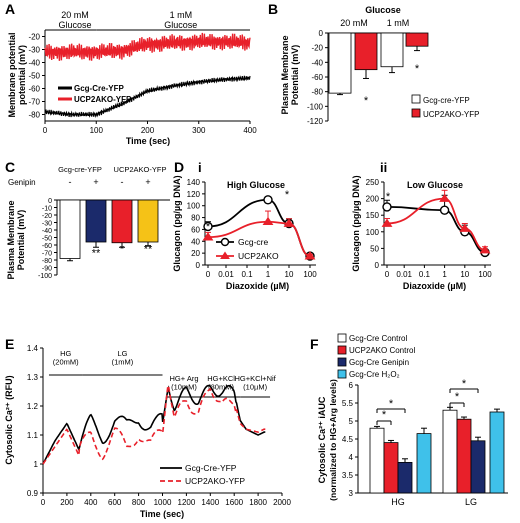 This screenshot has height=523, width=520. I want to click on ytick-label-b: -80, so click(317, 92).